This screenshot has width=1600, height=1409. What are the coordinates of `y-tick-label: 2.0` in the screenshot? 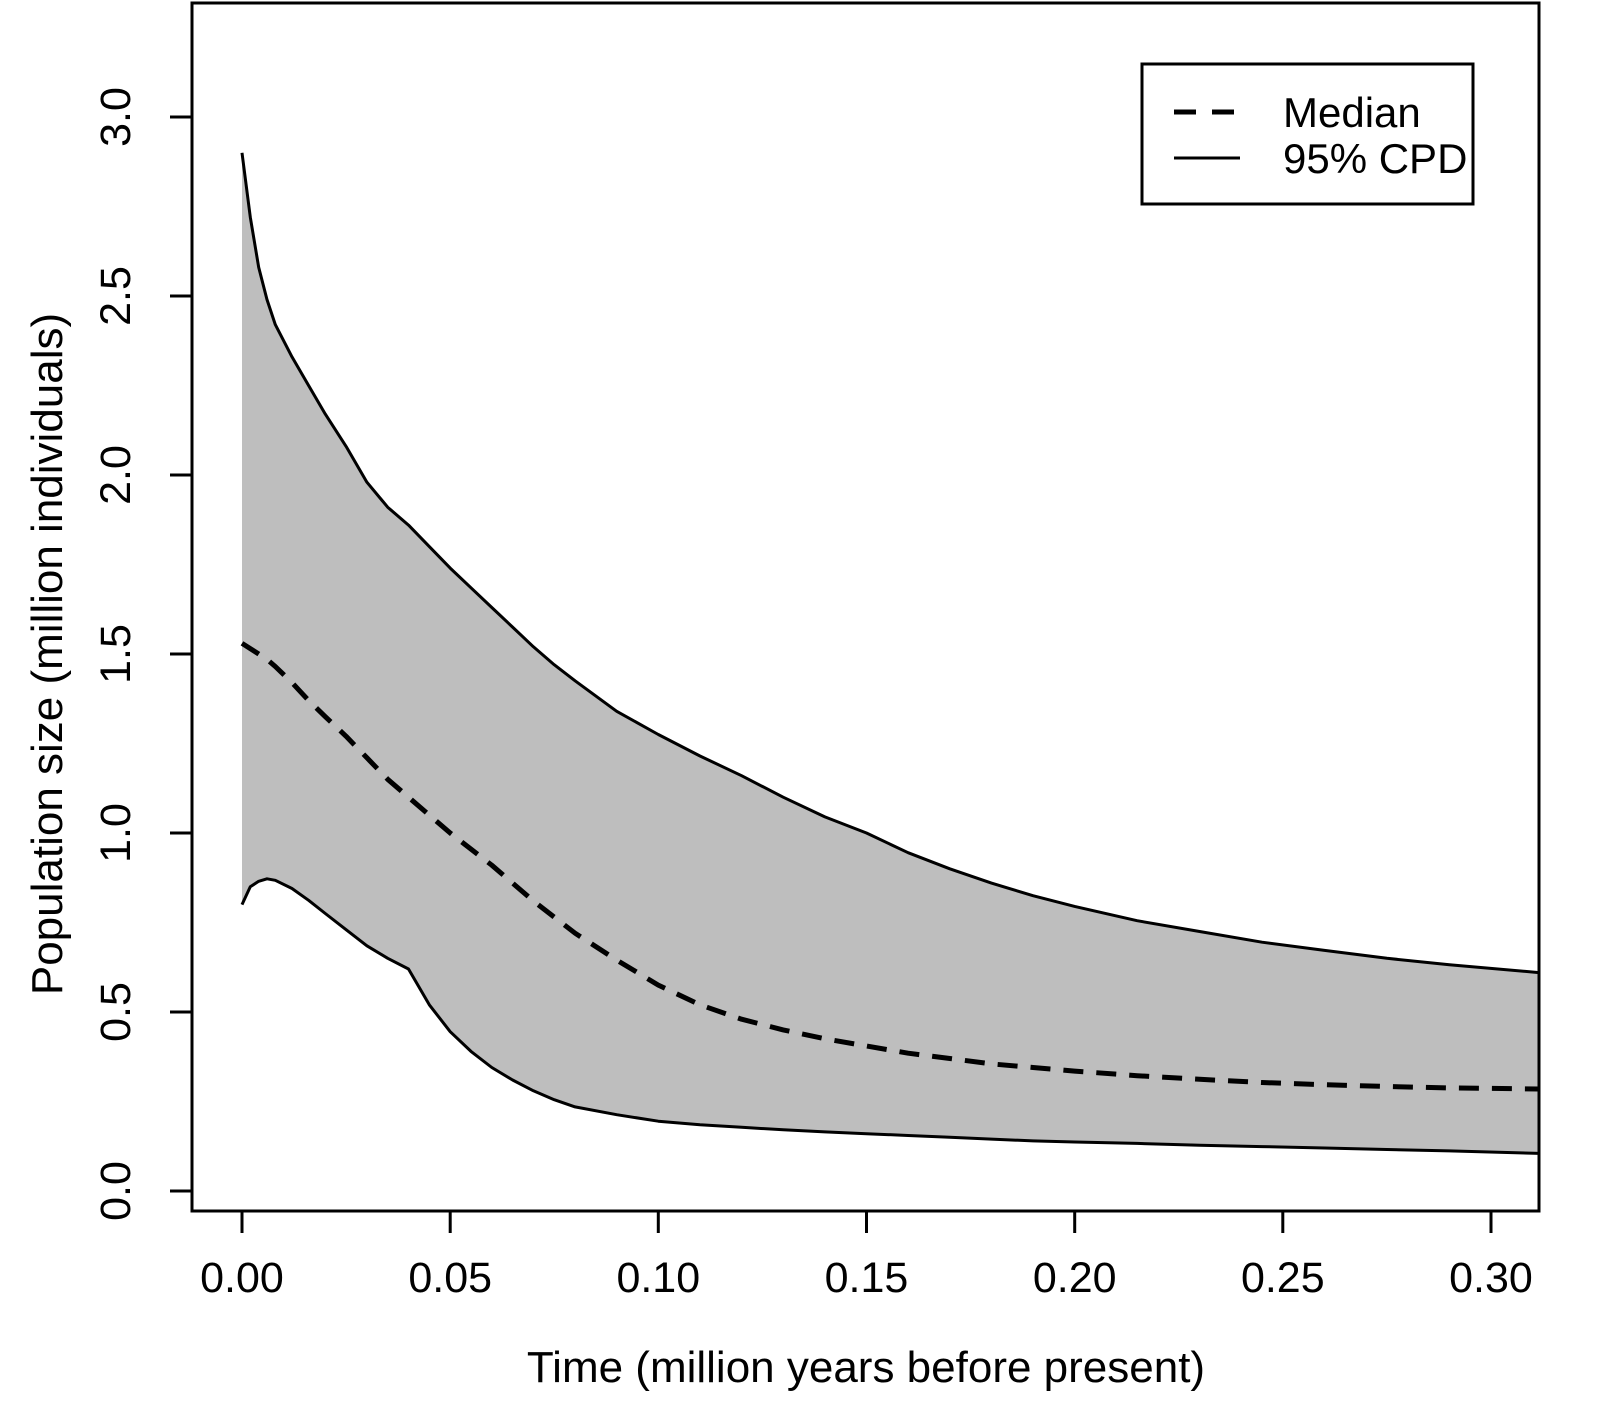 It's located at (116, 475).